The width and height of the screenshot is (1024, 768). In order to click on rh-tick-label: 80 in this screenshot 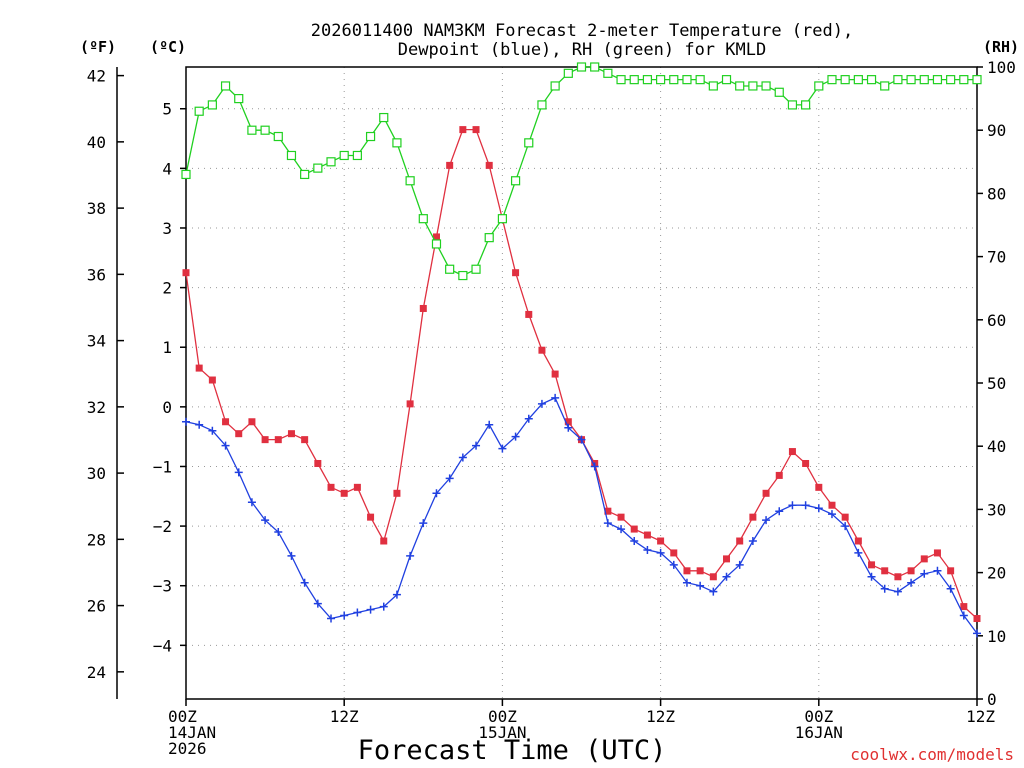, I will do `click(996, 193)`.